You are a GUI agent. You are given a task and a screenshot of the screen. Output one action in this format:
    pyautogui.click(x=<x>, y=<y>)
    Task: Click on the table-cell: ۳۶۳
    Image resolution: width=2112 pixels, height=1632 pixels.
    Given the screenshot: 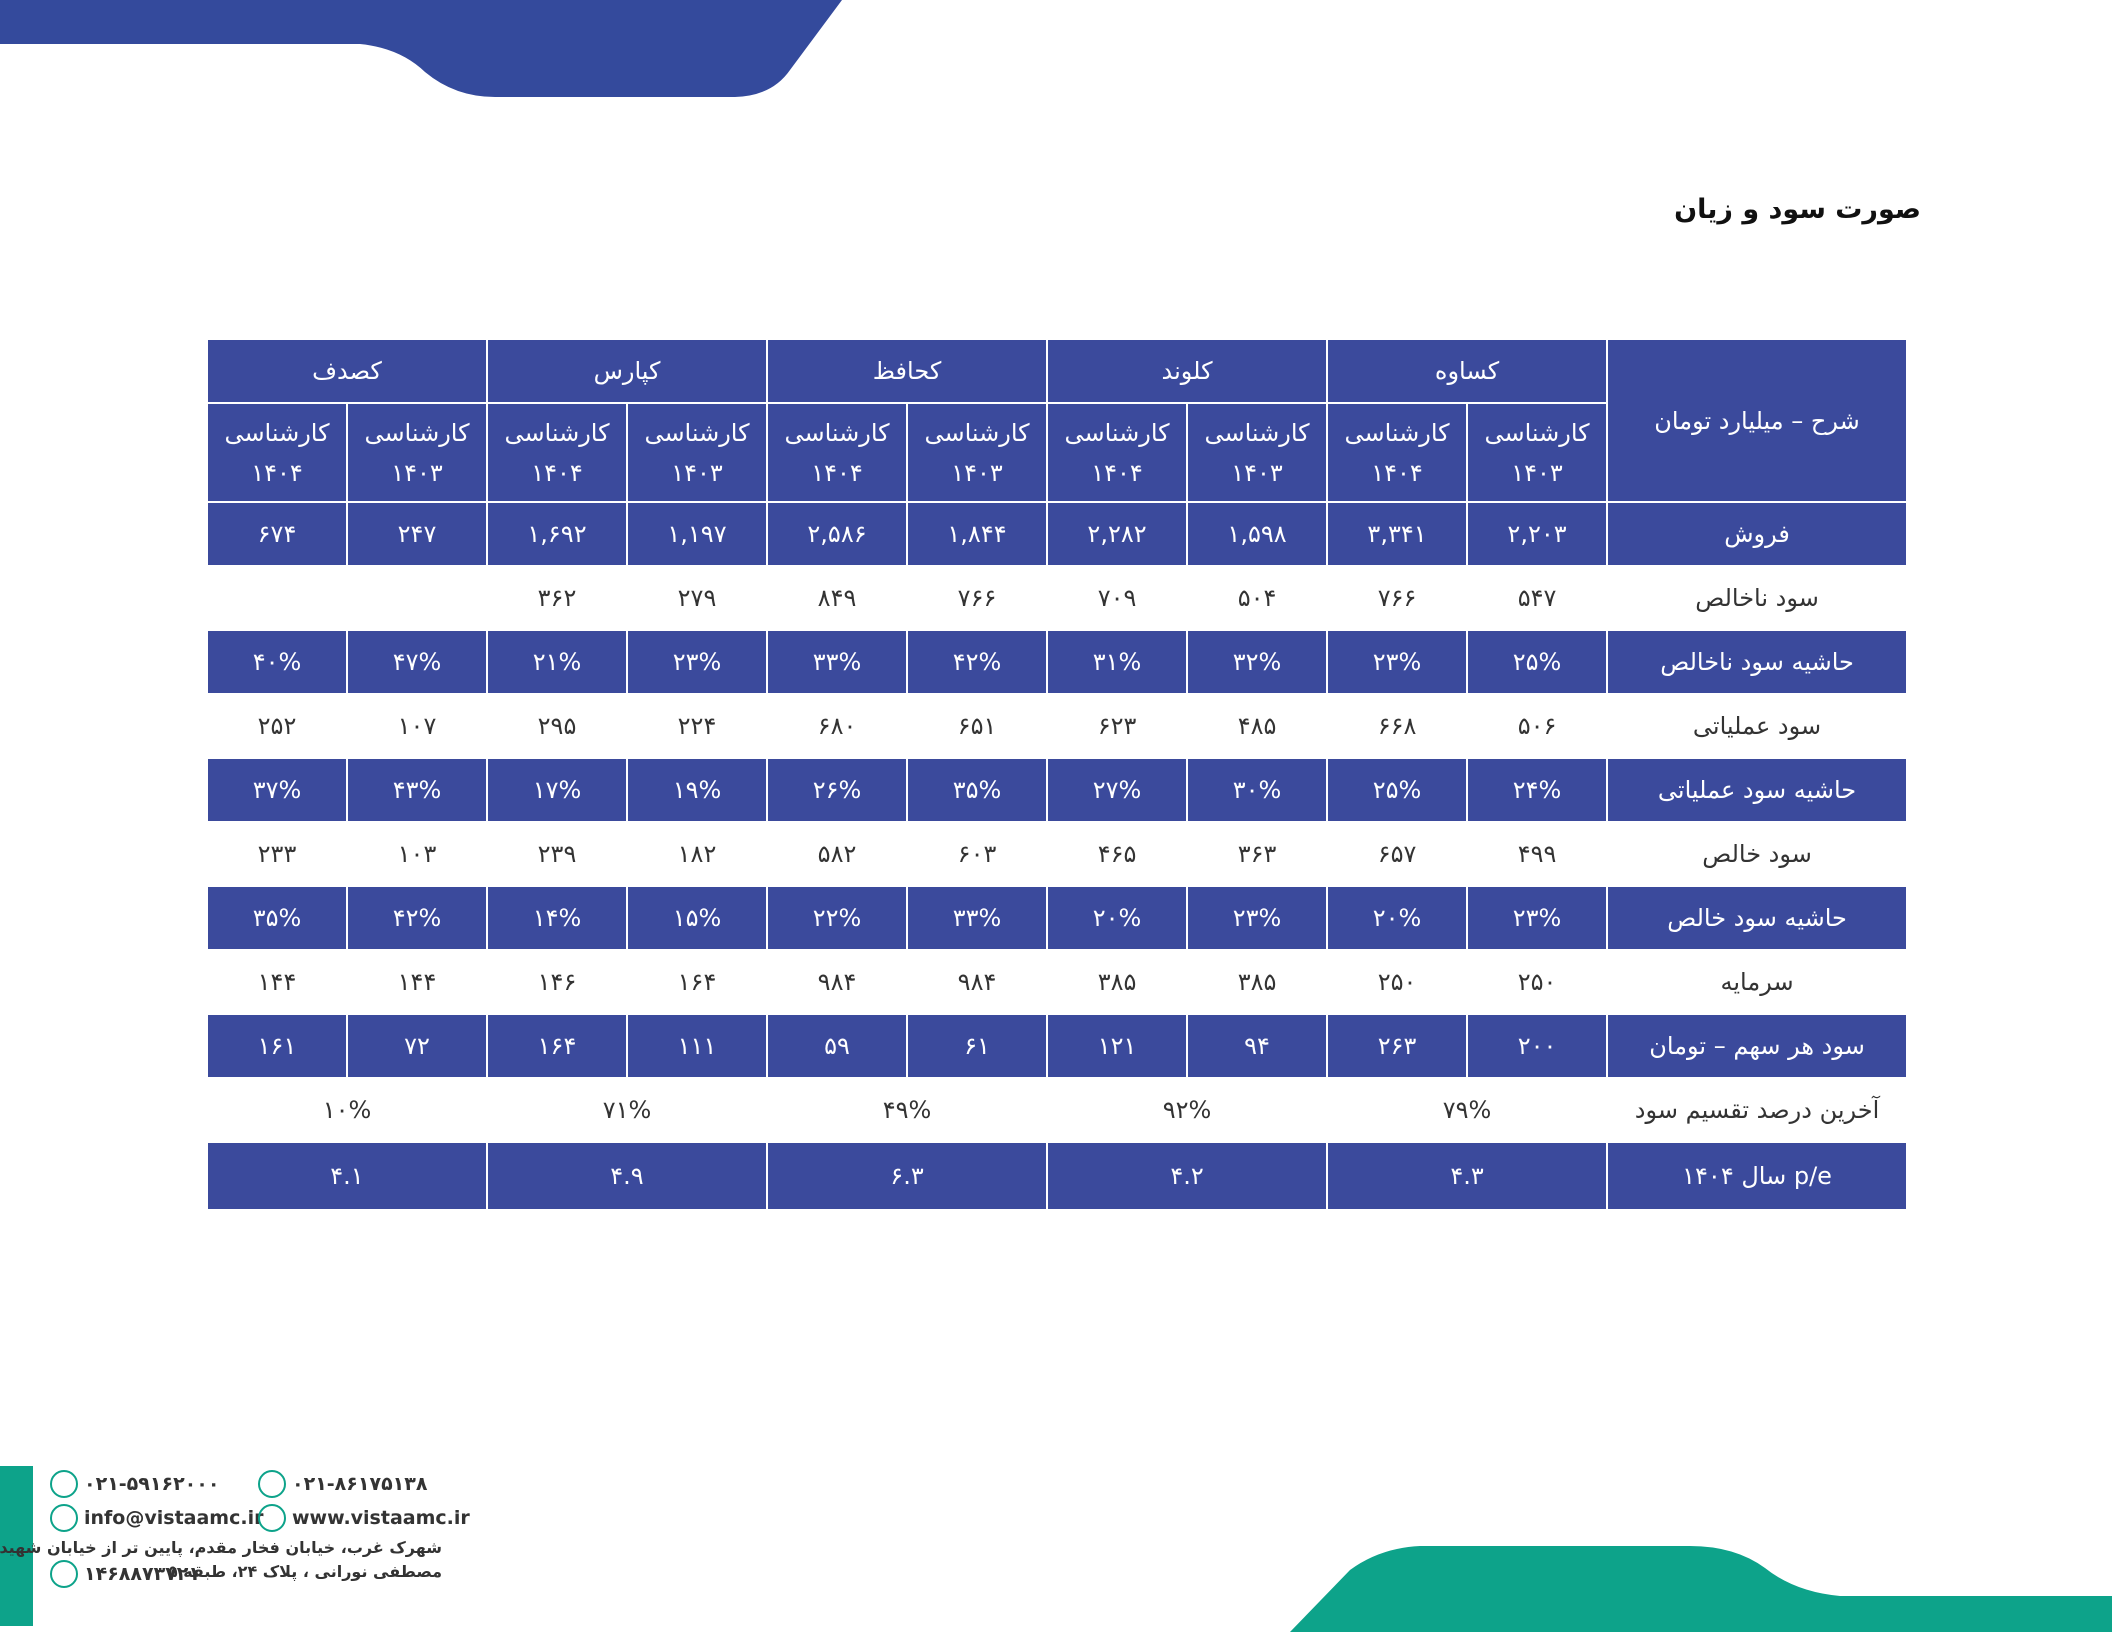 What is the action you would take?
    pyautogui.click(x=1257, y=854)
    